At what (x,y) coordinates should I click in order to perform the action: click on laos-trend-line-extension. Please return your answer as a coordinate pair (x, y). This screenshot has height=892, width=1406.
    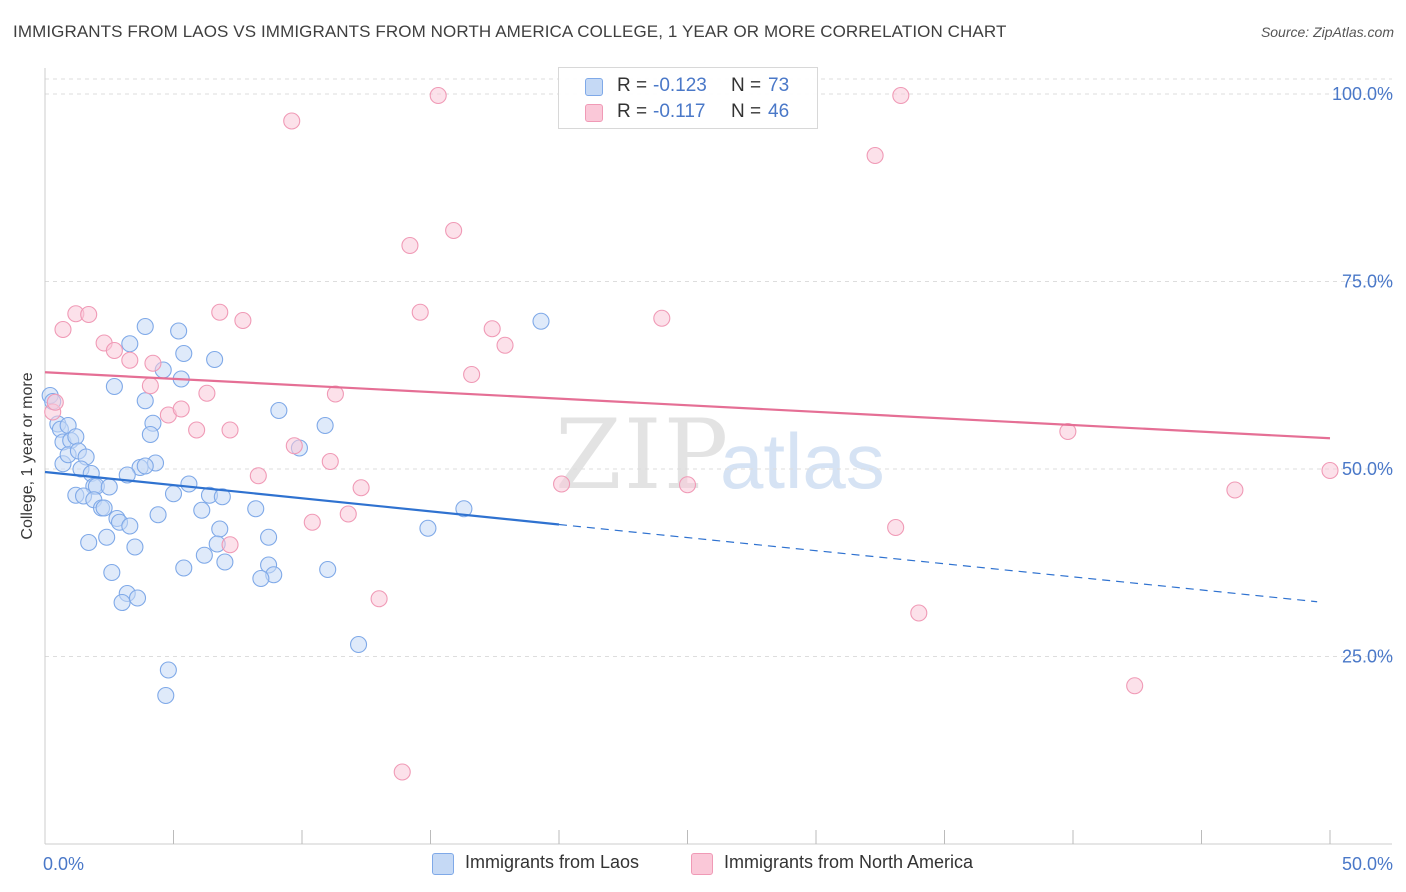
    Looking at the image, I should click on (938, 563).